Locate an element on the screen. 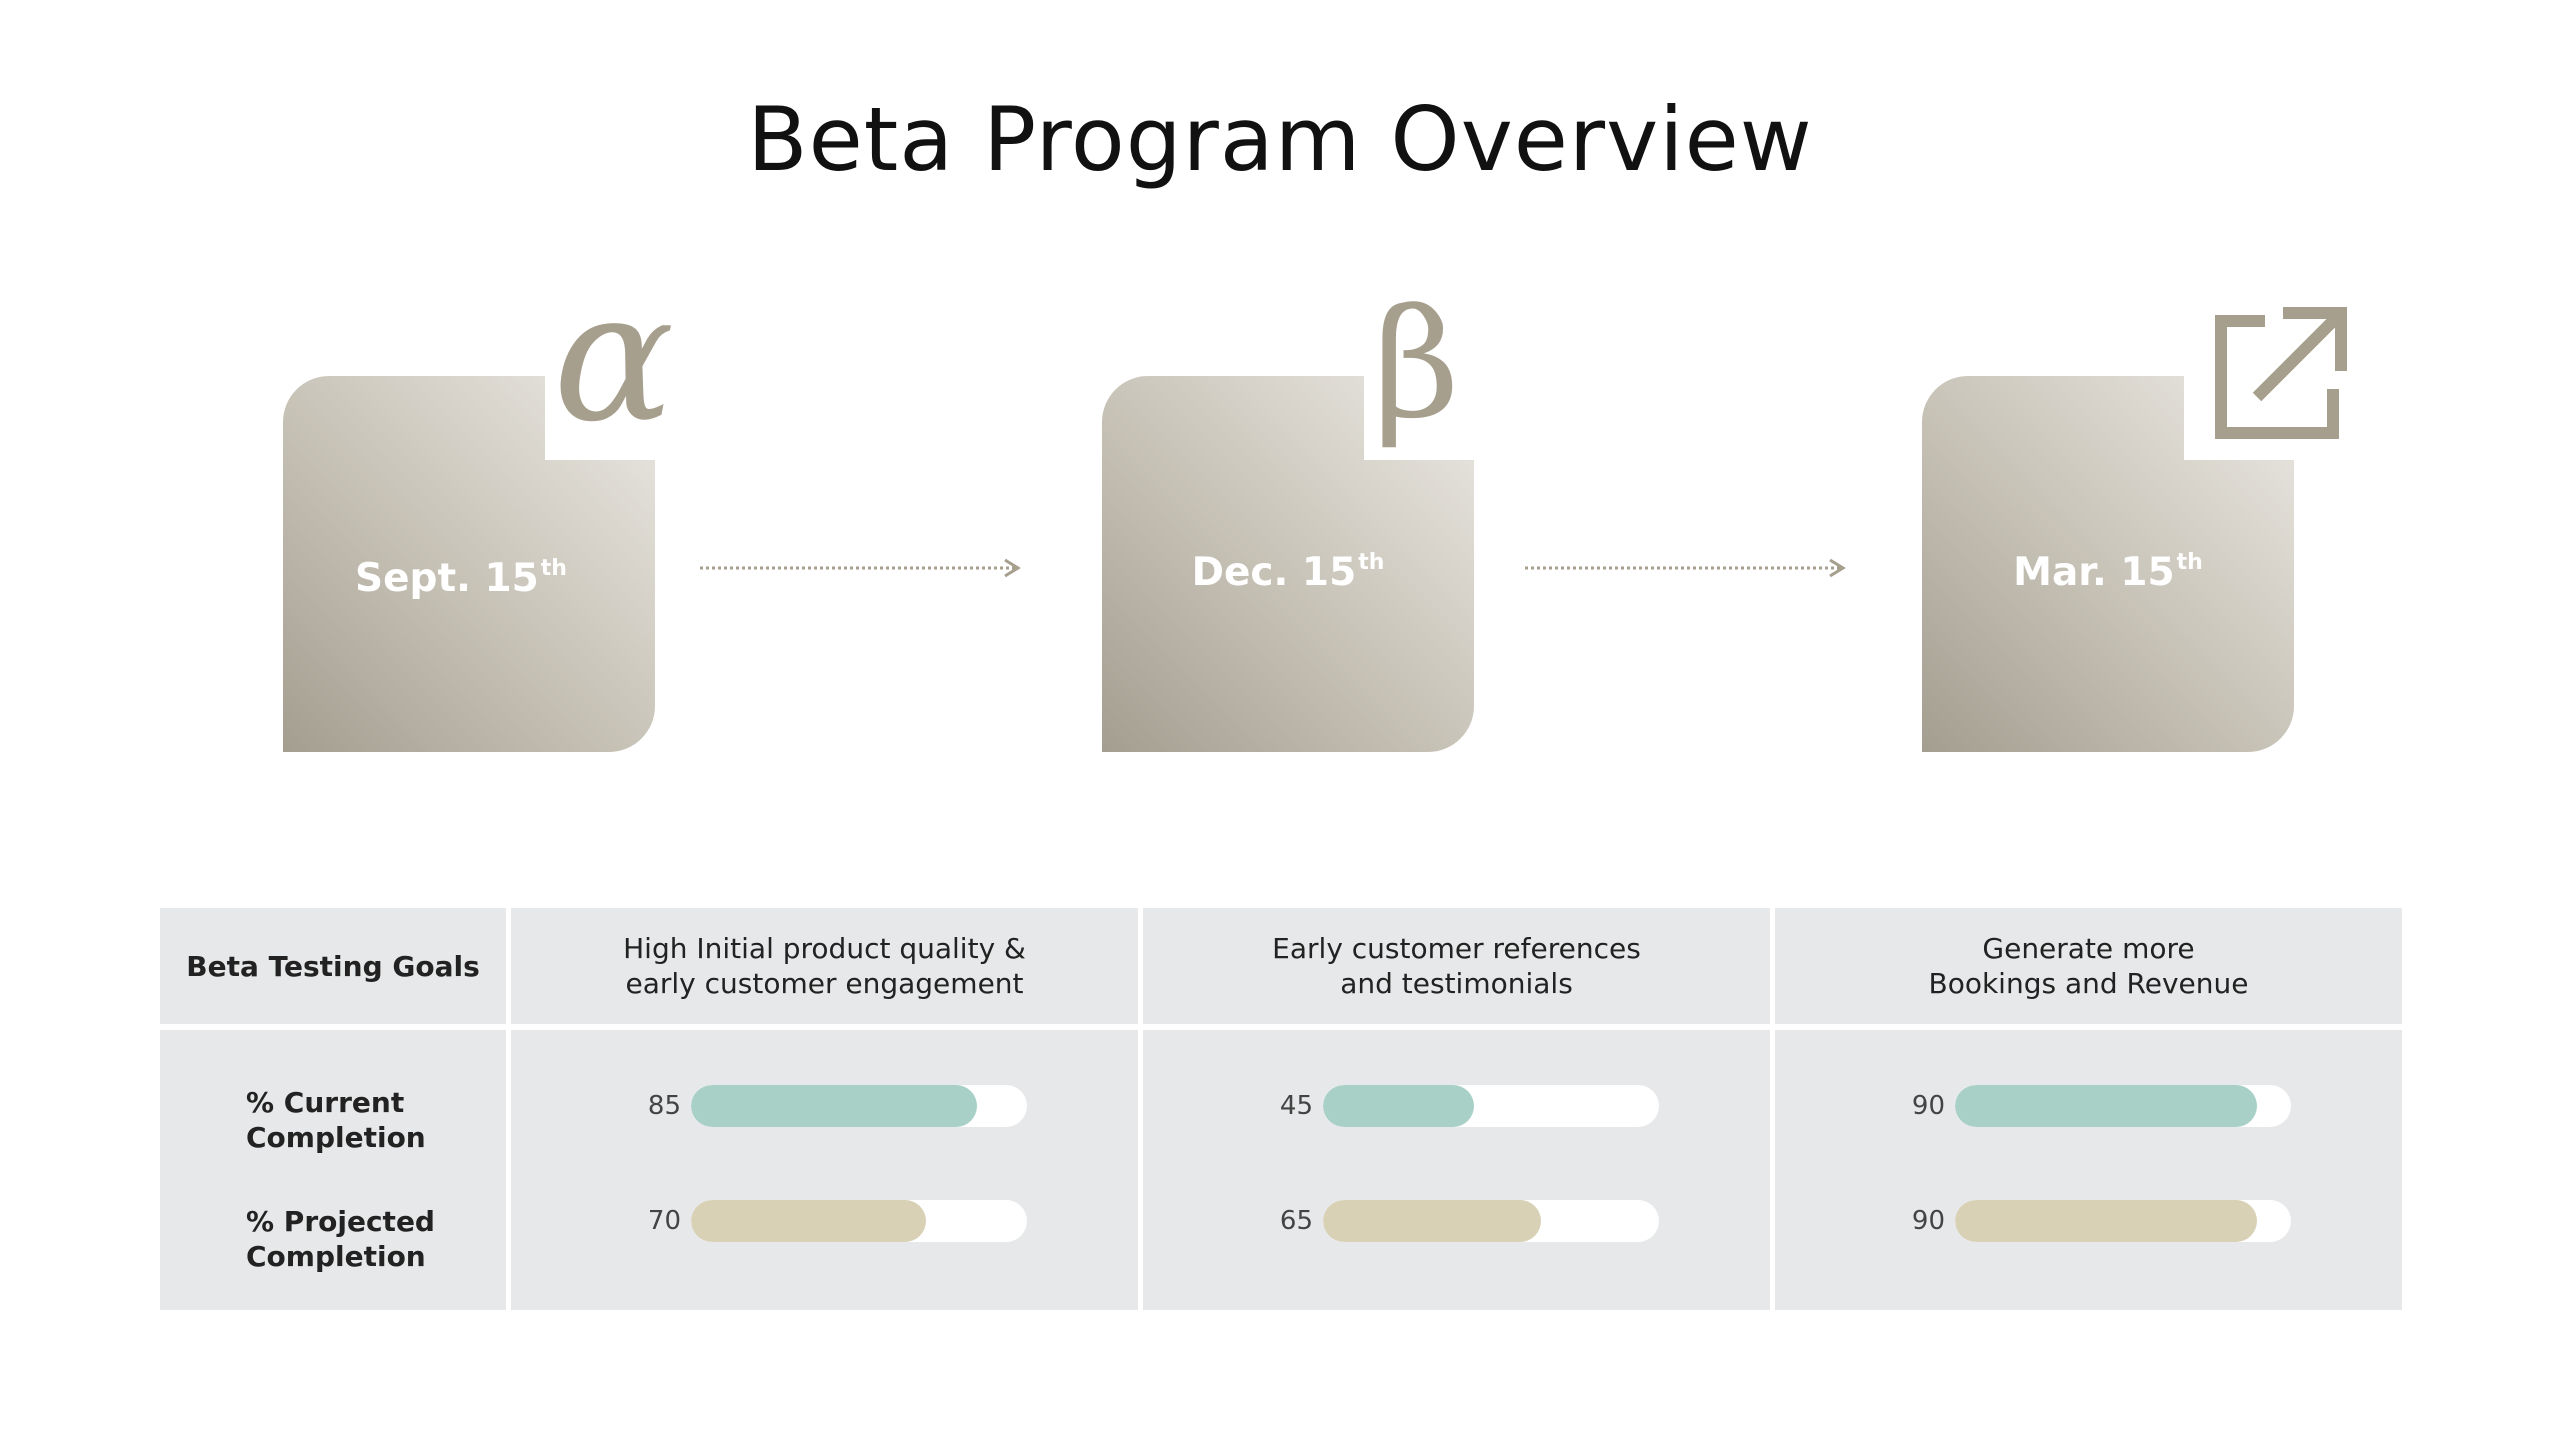  goal-header-3: Generate more Bookings and Revenue is located at coordinates (2088, 966).